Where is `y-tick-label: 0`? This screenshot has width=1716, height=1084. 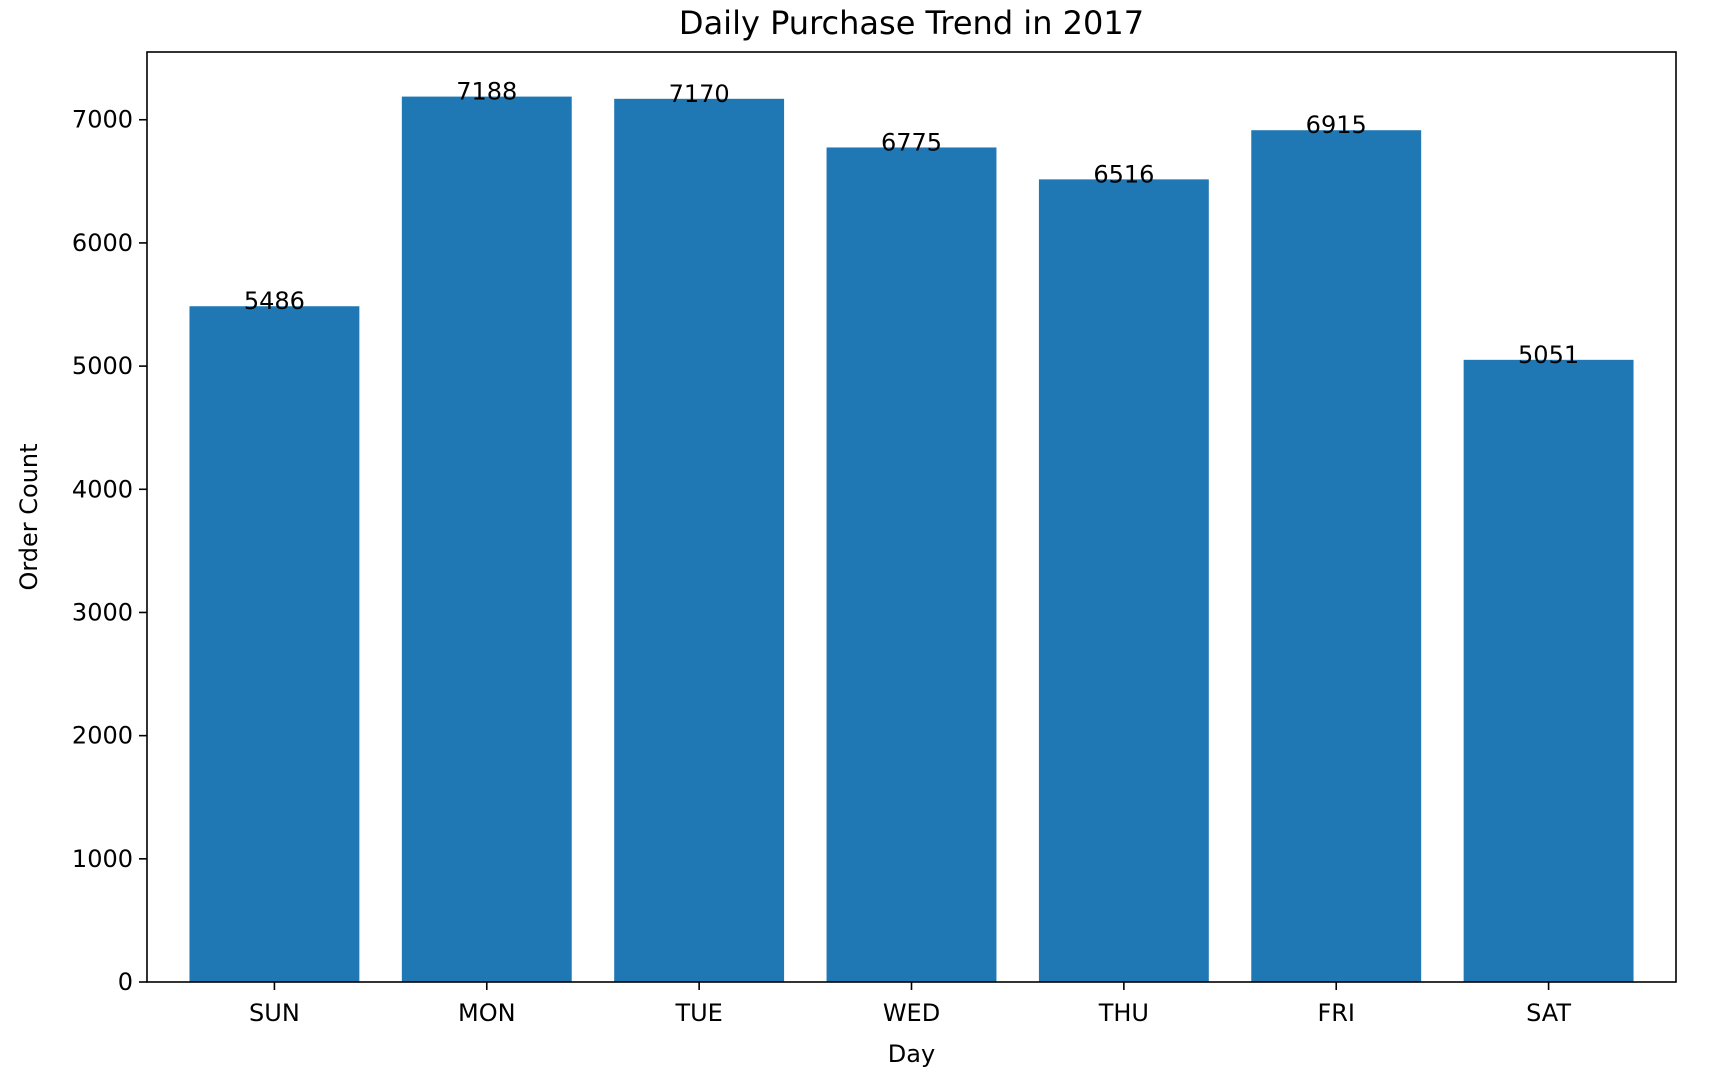
y-tick-label: 0 is located at coordinates (125, 982).